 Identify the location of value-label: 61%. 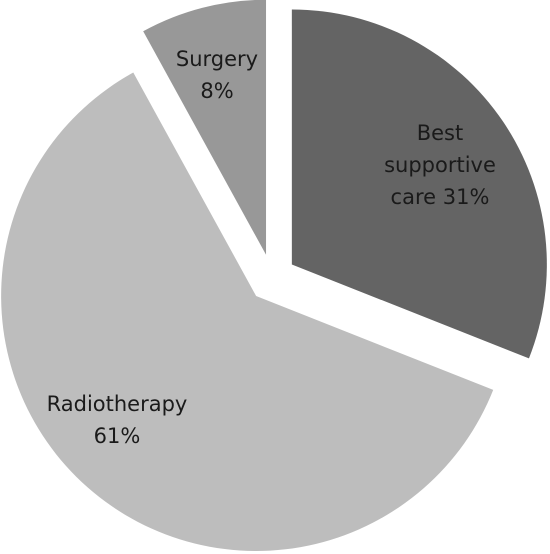
(117, 436).